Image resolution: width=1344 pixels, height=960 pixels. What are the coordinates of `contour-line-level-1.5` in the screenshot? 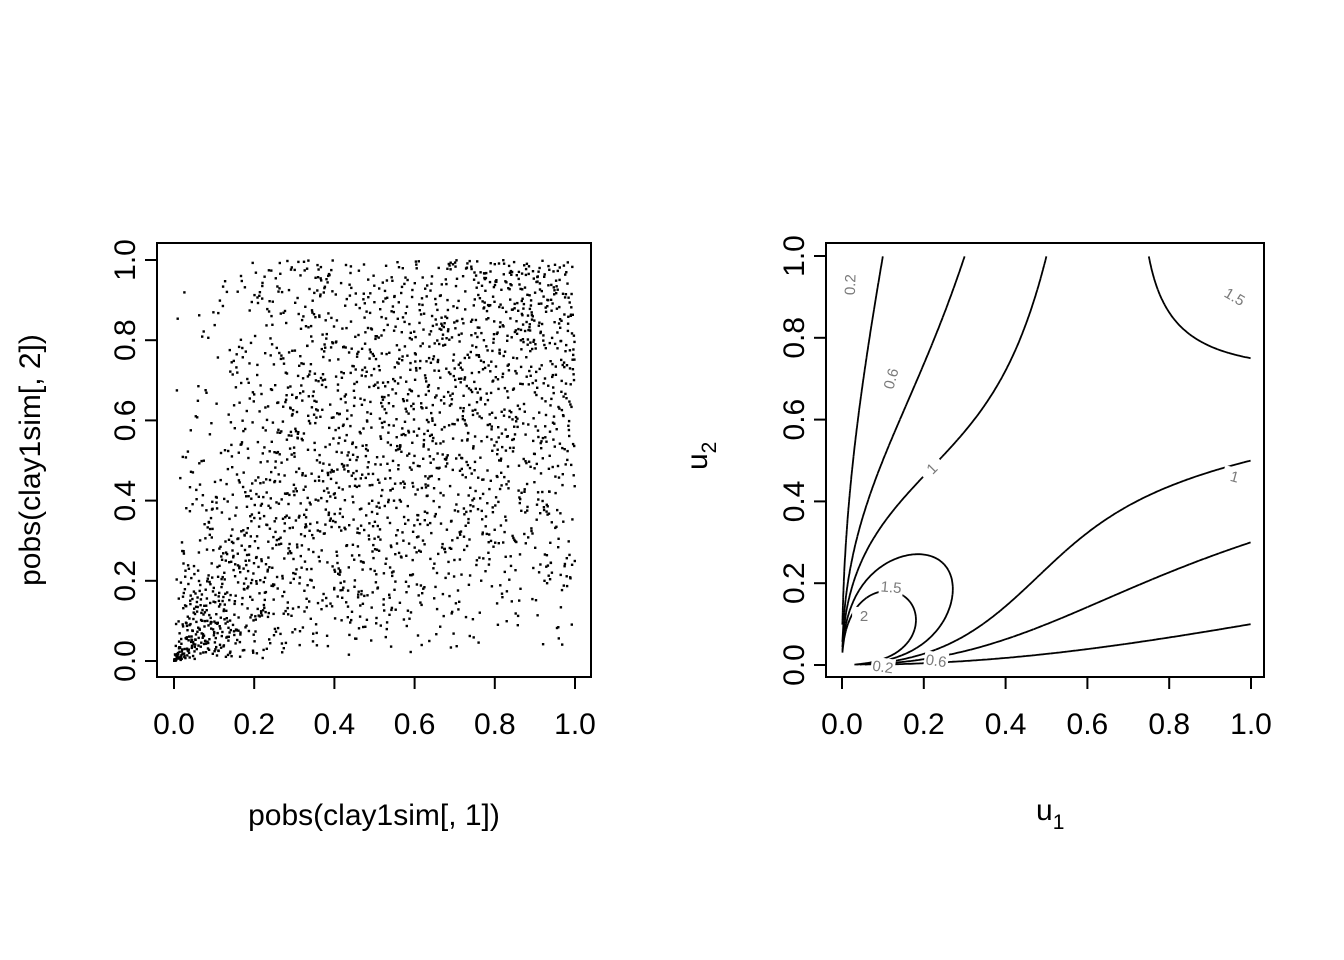 It's located at (1046, 461).